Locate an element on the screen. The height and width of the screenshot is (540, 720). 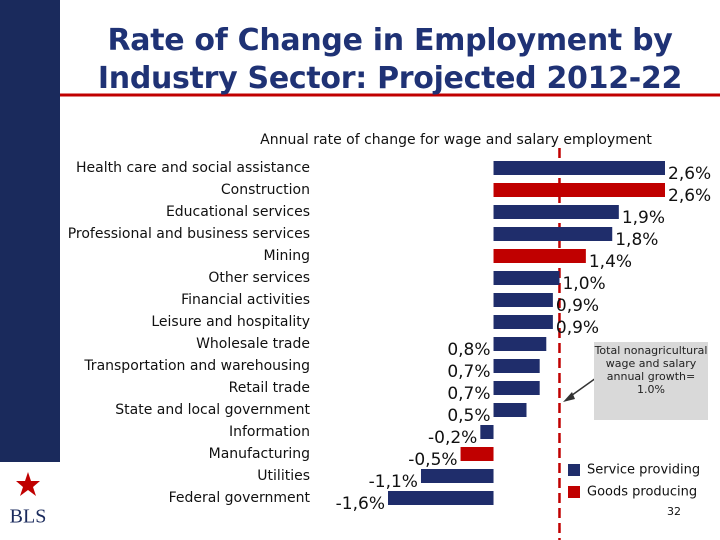
page-number: 32 is located at coordinates (674, 511).